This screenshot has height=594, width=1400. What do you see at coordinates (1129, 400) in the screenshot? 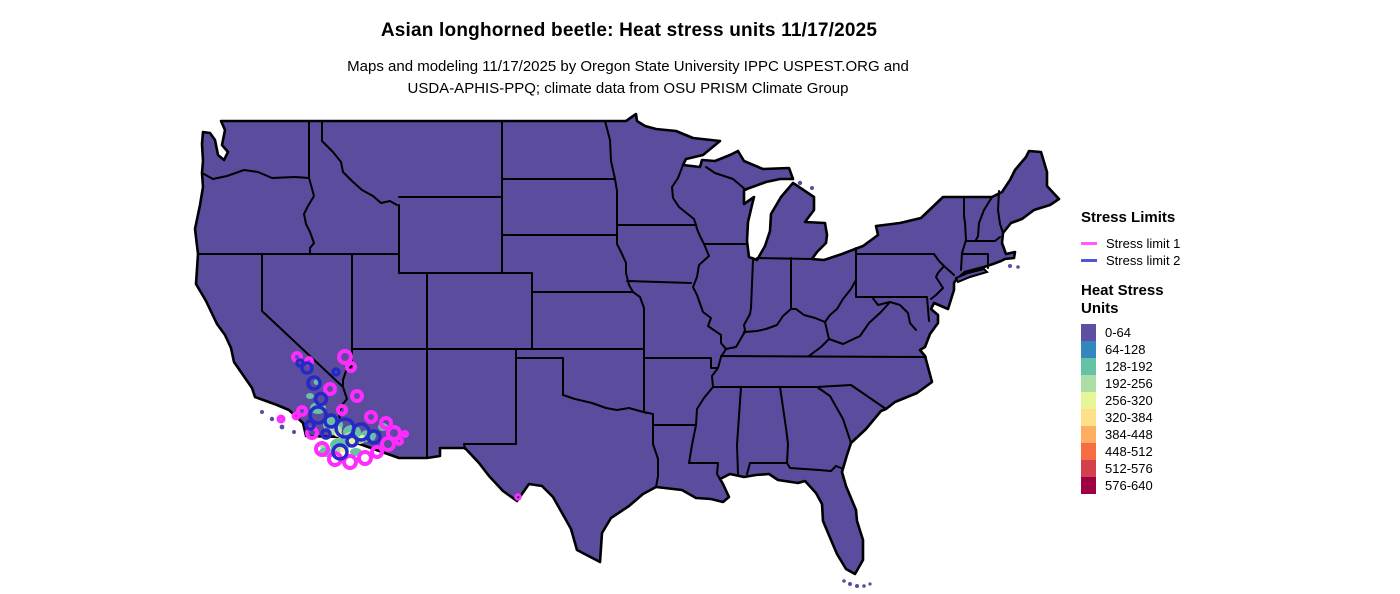
I see `bin-label: 256-320` at bounding box center [1129, 400].